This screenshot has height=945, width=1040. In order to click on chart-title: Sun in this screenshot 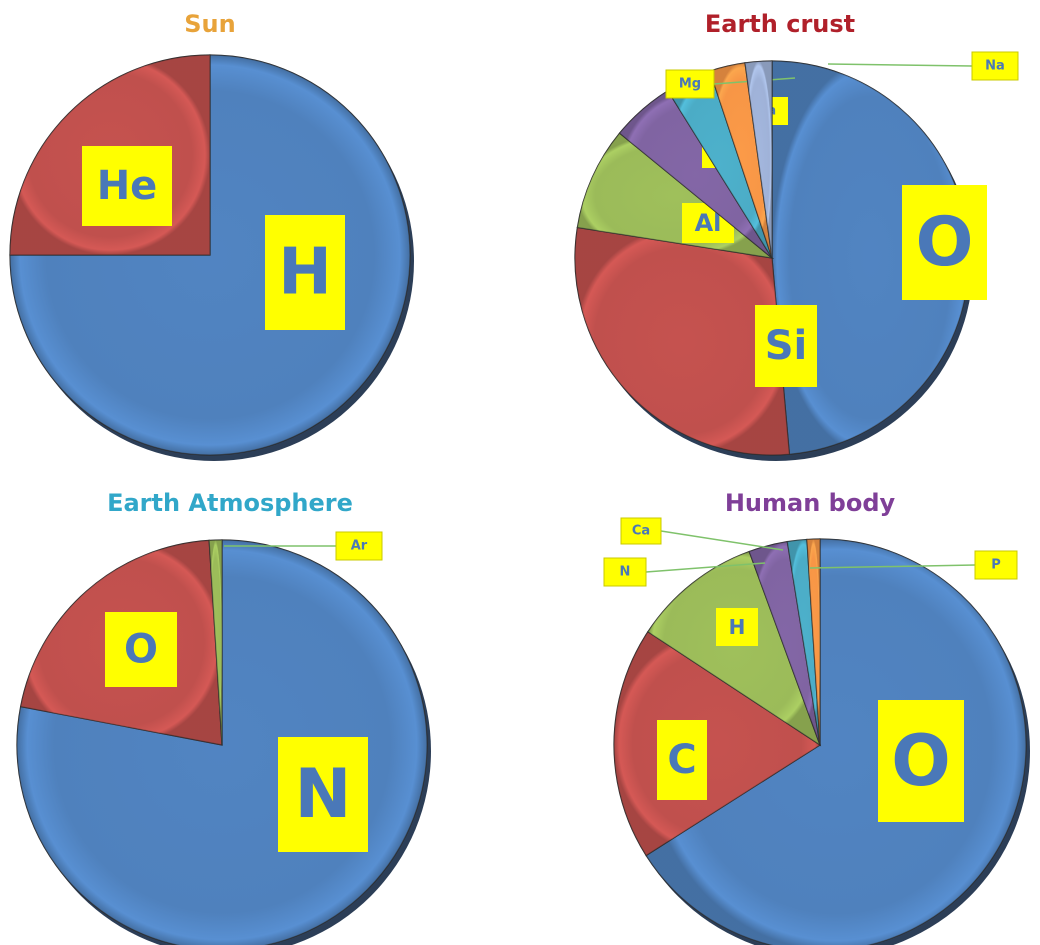, I will do `click(210, 24)`.